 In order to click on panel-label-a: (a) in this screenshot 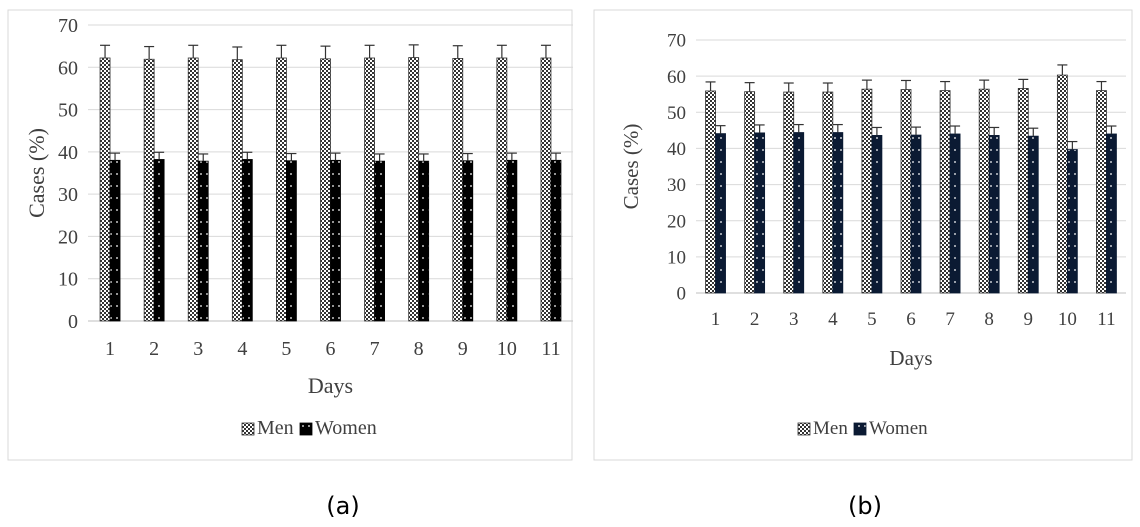, I will do `click(343, 506)`.